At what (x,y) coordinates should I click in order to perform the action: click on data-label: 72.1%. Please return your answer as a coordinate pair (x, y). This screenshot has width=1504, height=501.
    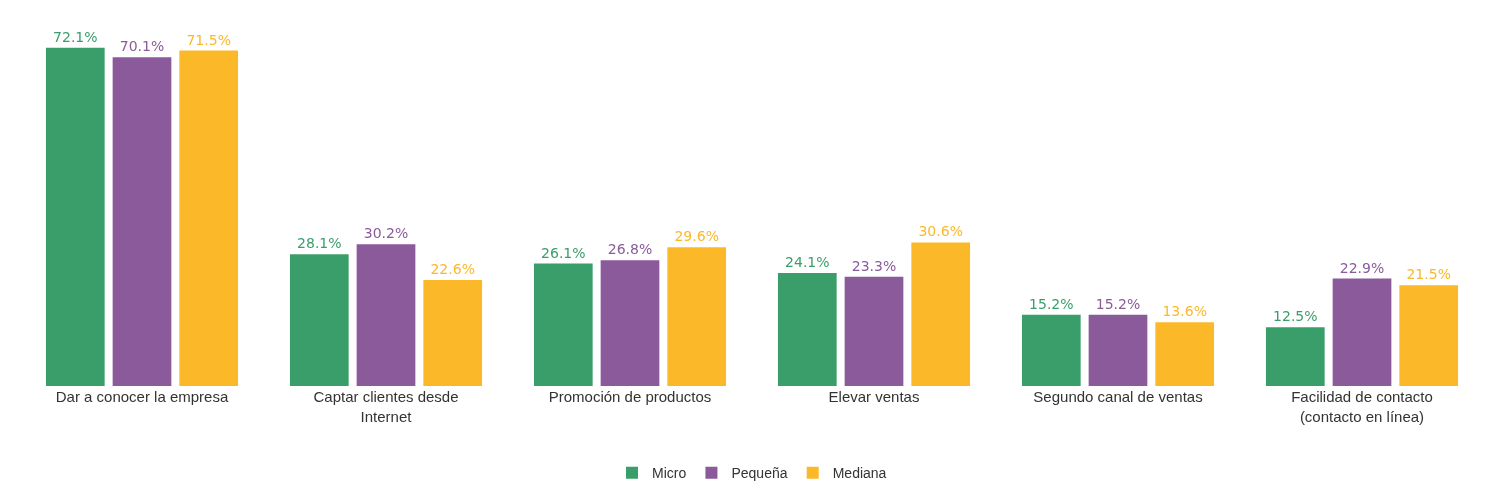
    Looking at the image, I should click on (75, 36).